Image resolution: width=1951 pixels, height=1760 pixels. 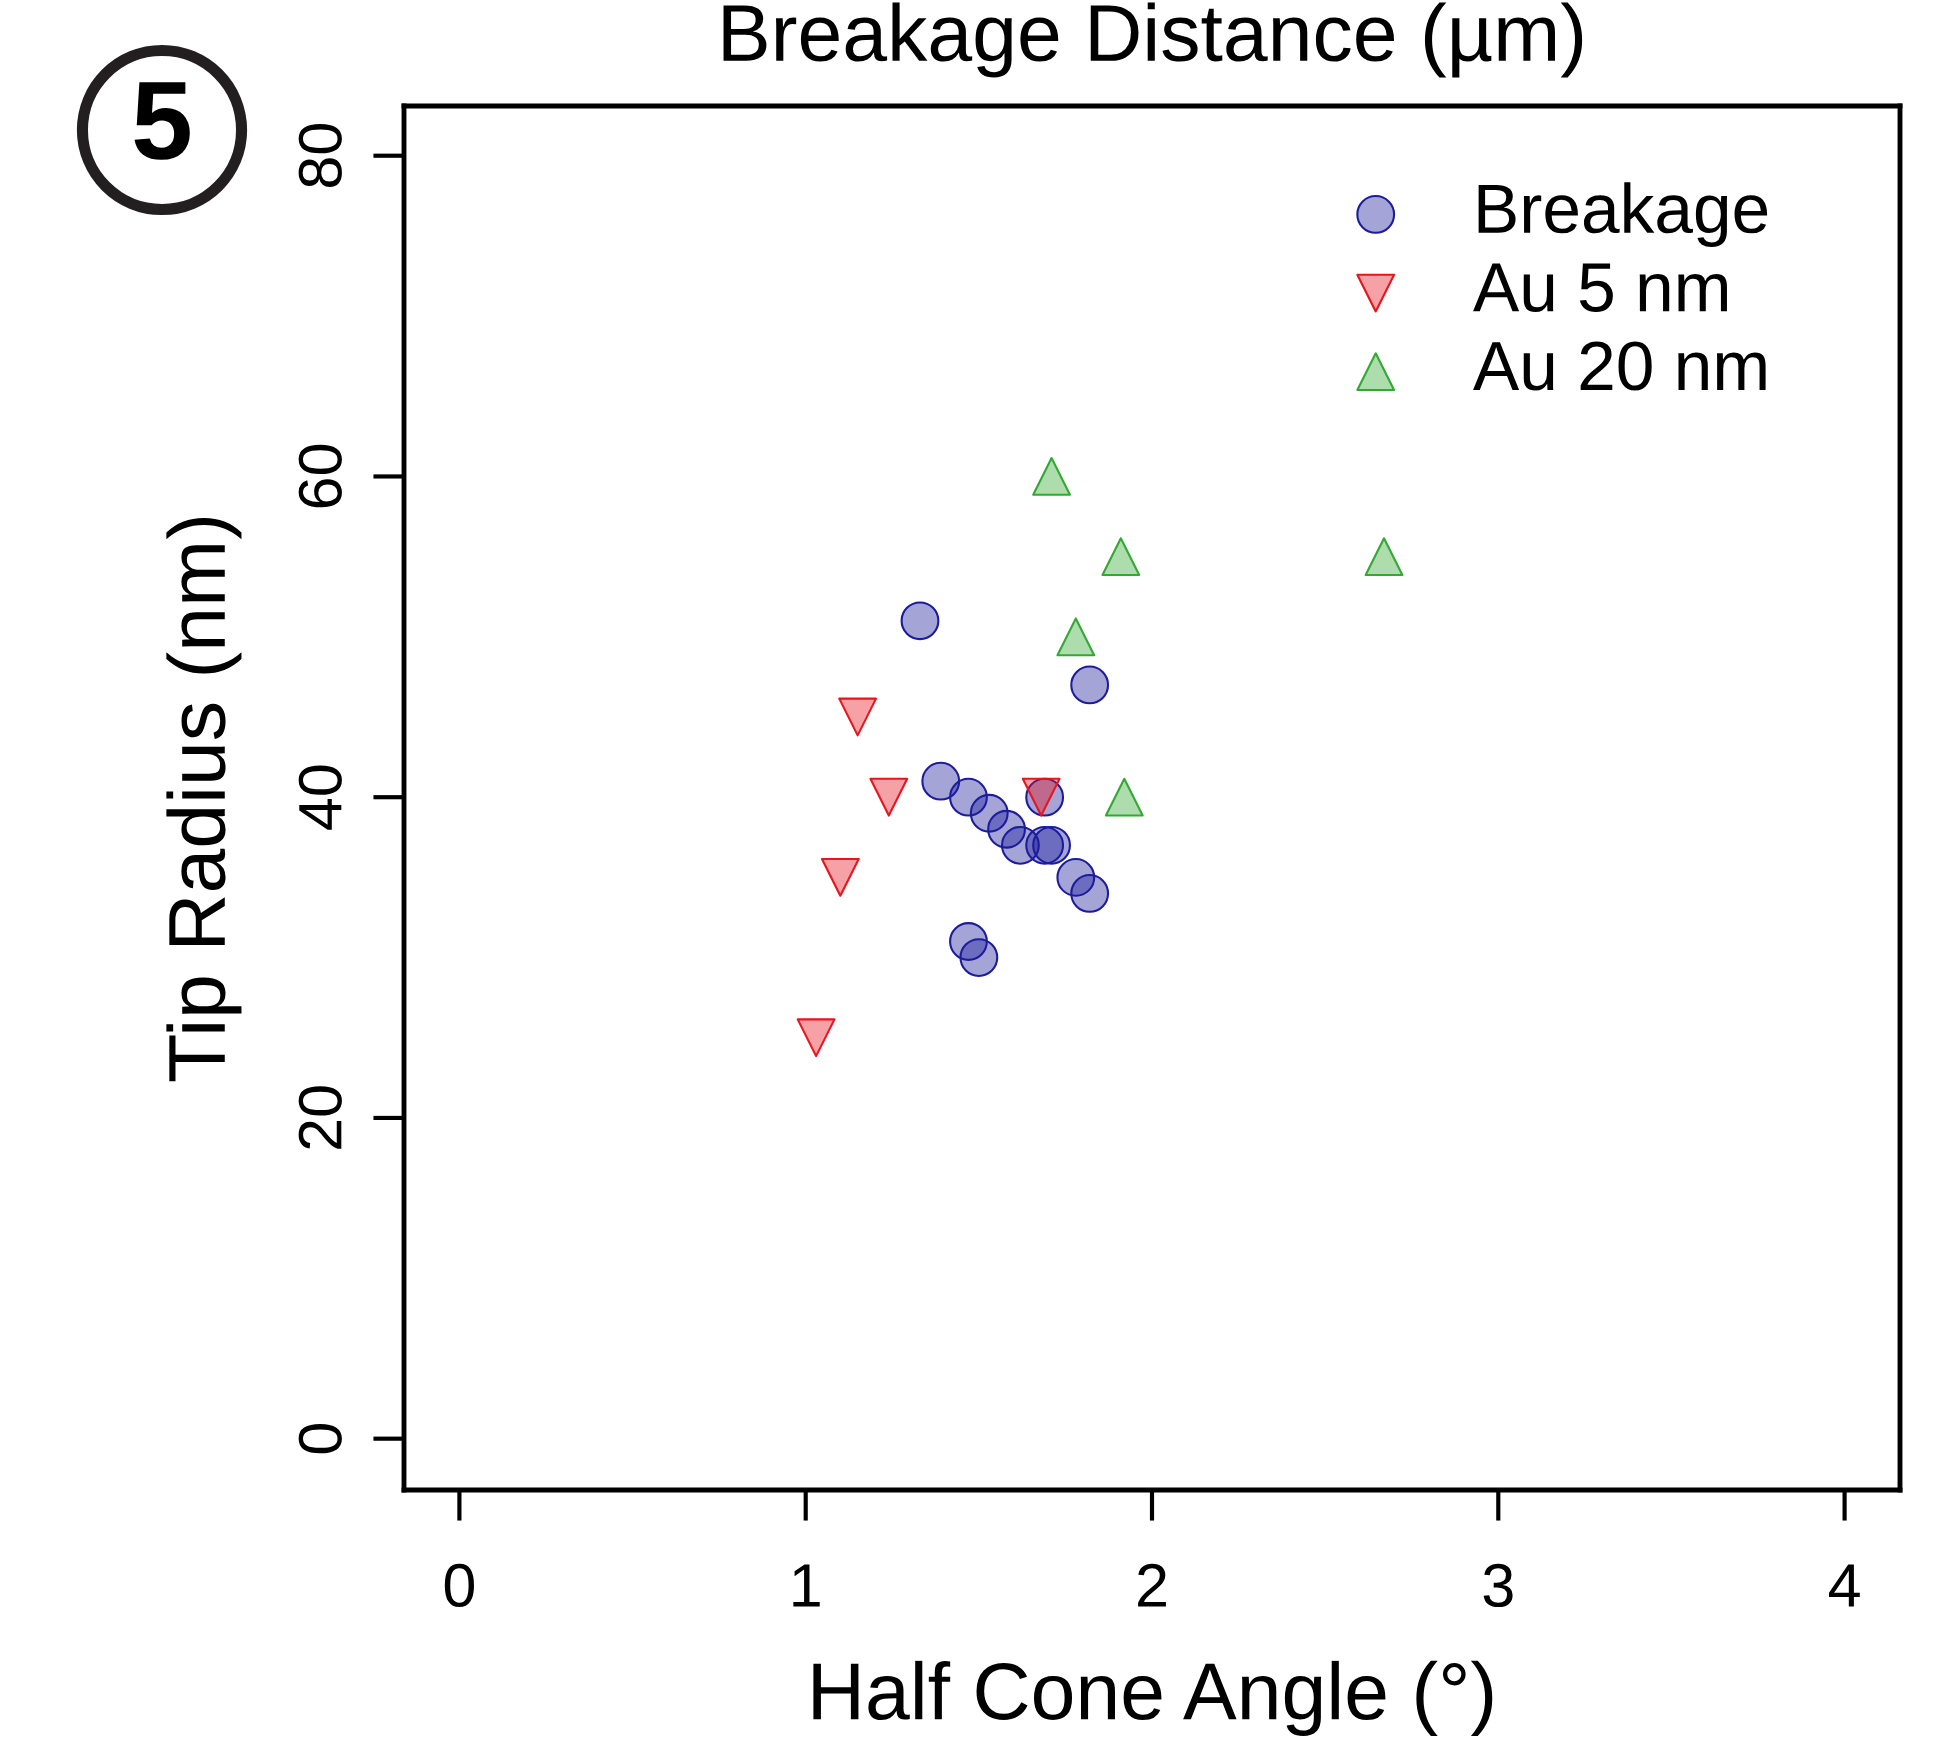 I want to click on y-tick-label: 20, so click(x=320, y=1117).